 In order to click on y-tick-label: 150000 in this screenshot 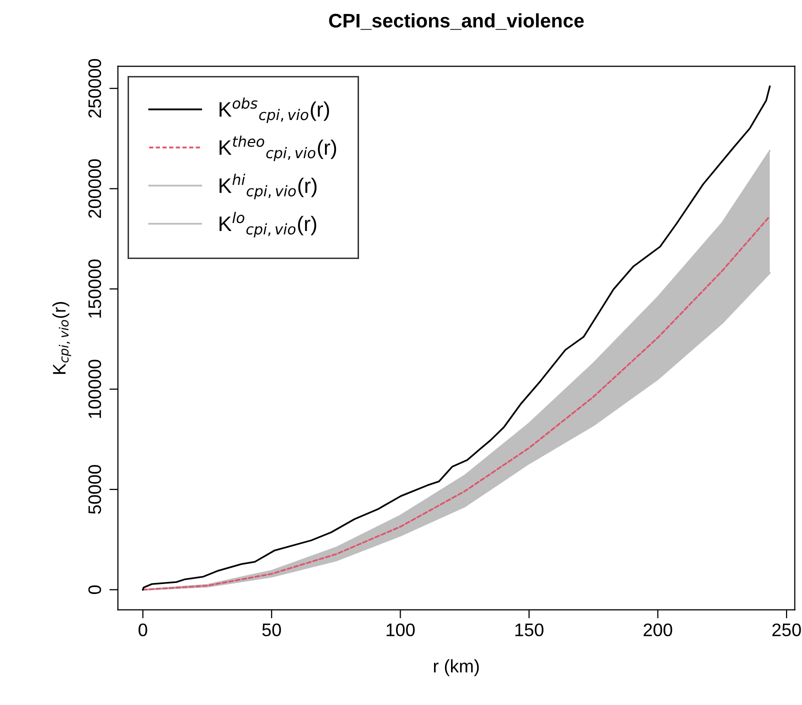, I will do `click(95, 289)`.